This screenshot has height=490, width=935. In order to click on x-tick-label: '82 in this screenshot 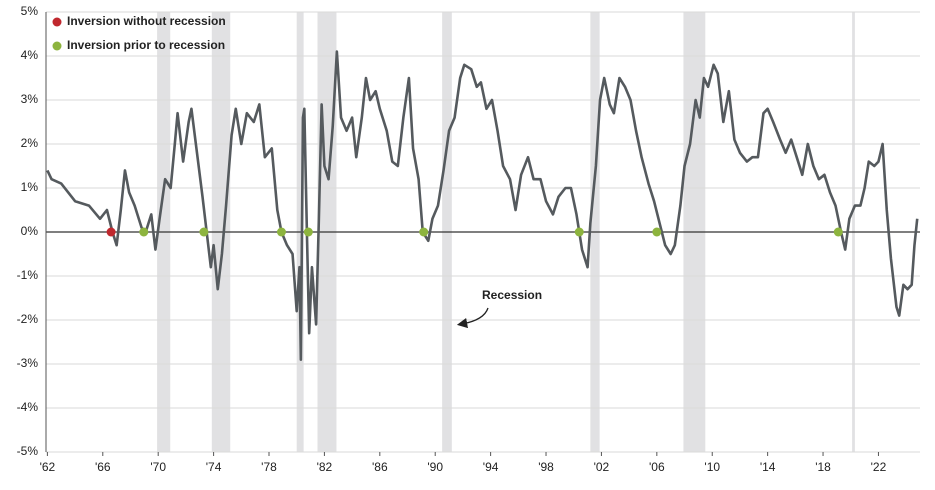, I will do `click(325, 467)`.